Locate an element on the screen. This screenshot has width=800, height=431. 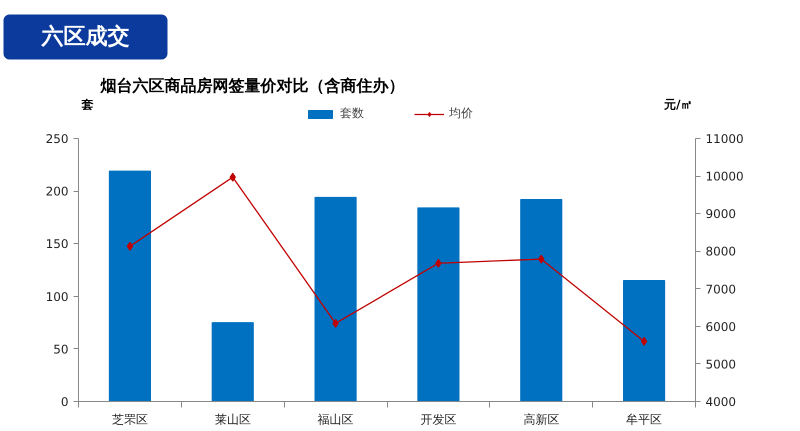
y-tick-label: 250 is located at coordinates (57, 139).